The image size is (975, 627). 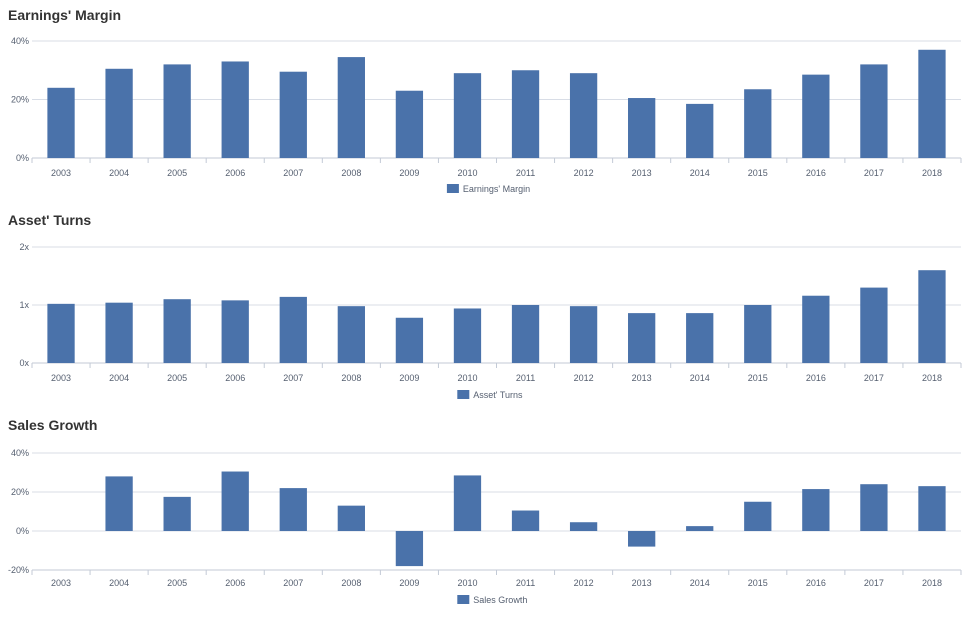 I want to click on y-tick-label: -20%, so click(x=18, y=570).